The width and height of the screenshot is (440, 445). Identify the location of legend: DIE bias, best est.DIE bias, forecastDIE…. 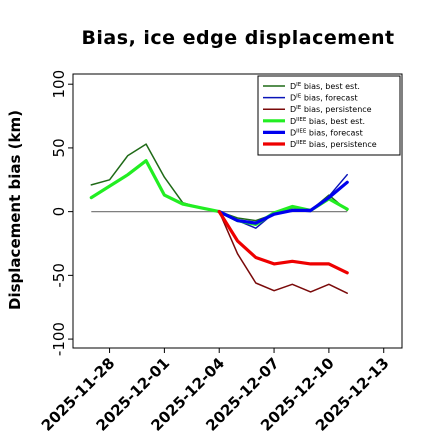
(329, 115).